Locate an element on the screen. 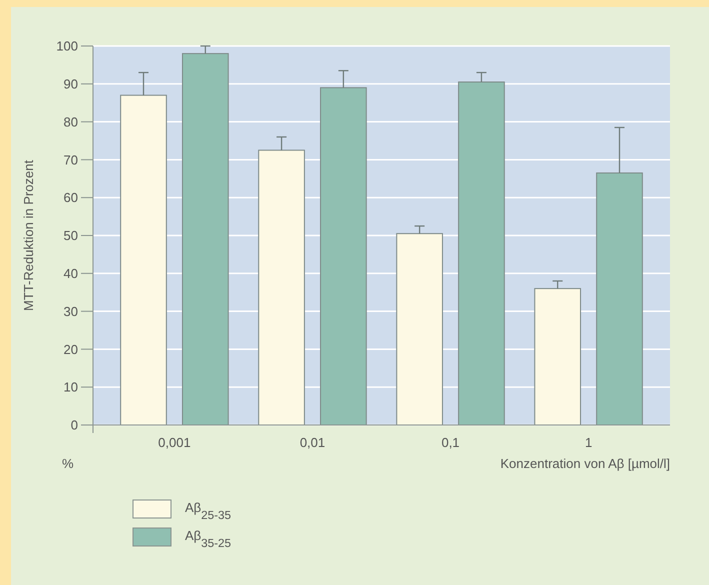  y-tick-label: 30 is located at coordinates (71, 311).